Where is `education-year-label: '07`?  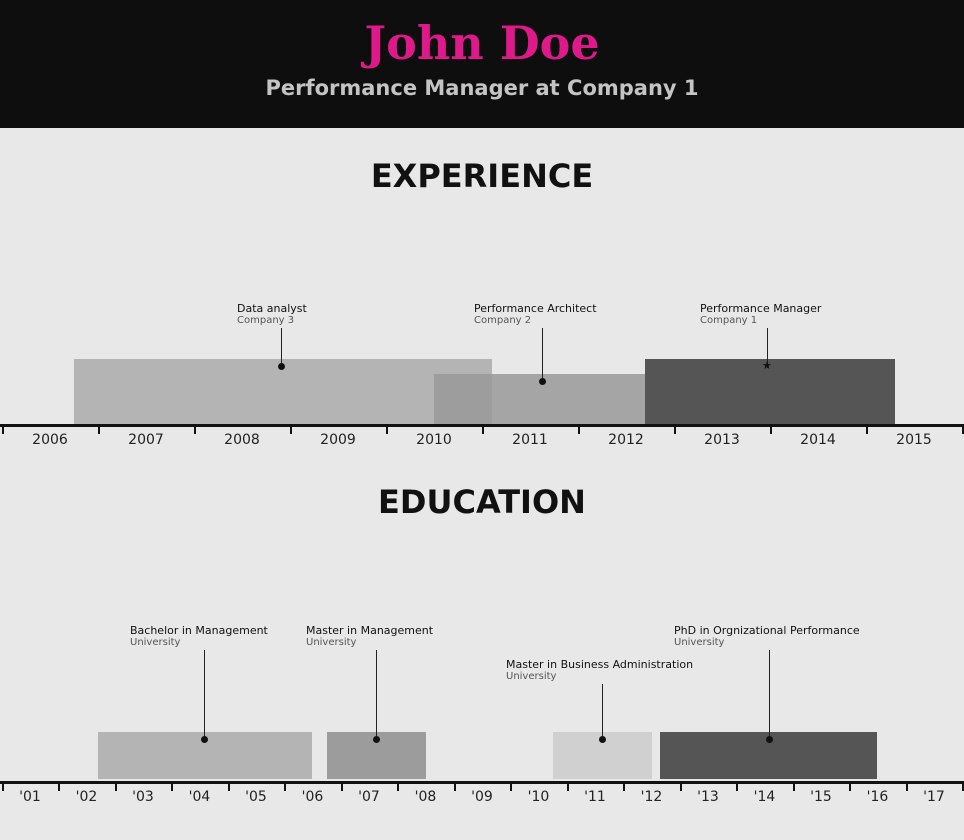
education-year-label: '07 is located at coordinates (369, 797).